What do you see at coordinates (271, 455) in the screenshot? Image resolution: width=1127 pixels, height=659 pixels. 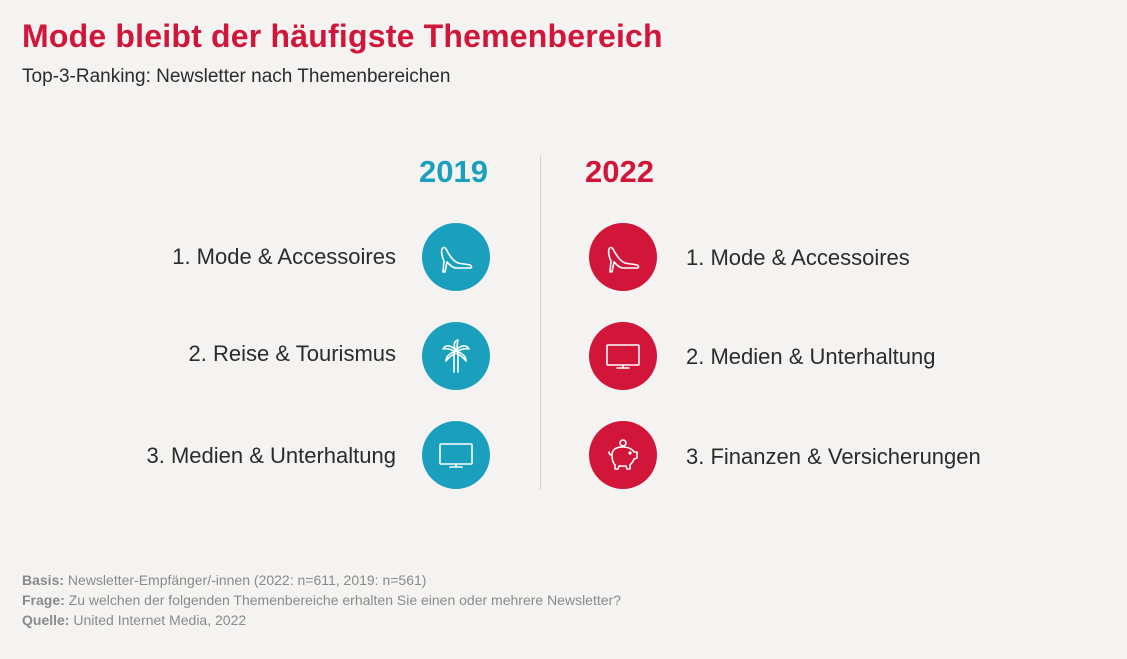 I see `left-item-3-label: 3. Medien & Unterhaltung` at bounding box center [271, 455].